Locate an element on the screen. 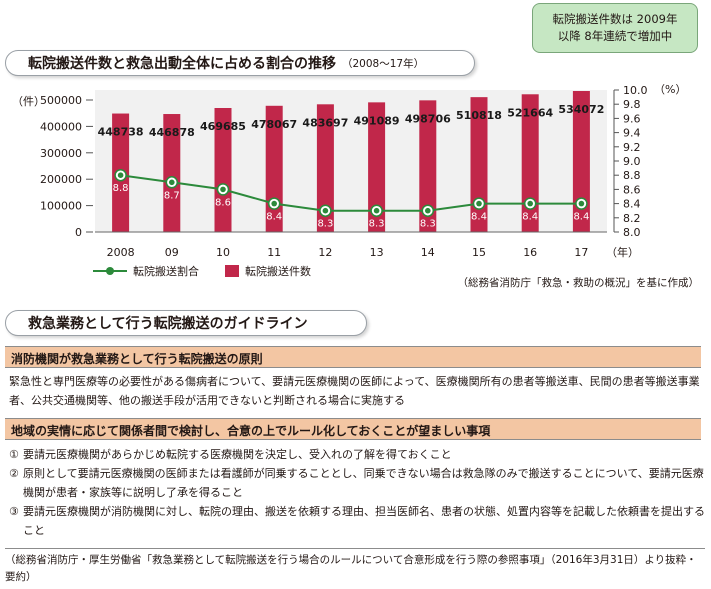 This screenshot has width=711, height=589. x-tick-label: 10 is located at coordinates (223, 252).